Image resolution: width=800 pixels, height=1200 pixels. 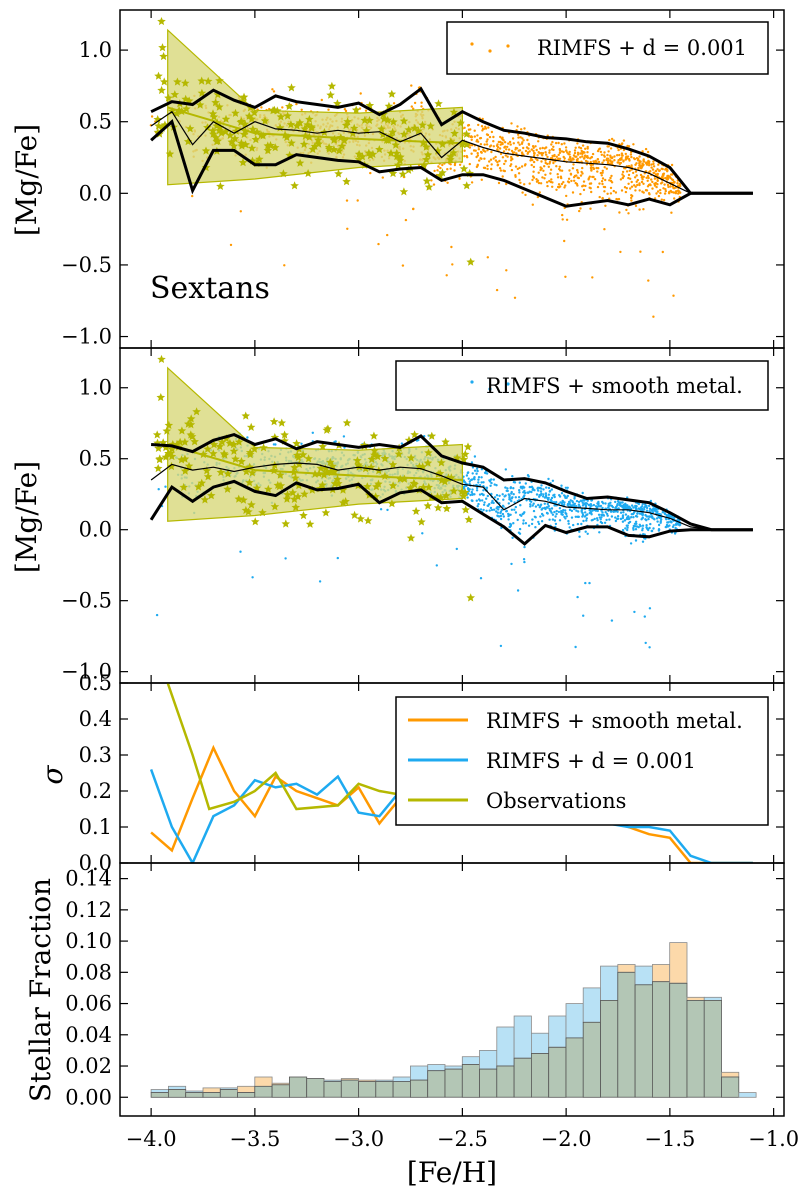 I want to click on histogram-bar-excess, so click(x=661, y=973).